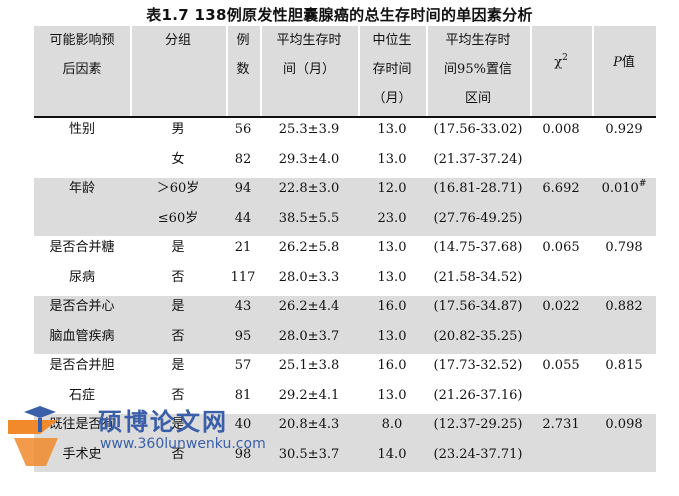 The image size is (679, 496). Describe the element at coordinates (178, 129) in the screenshot. I see `cell-group: 男` at that location.